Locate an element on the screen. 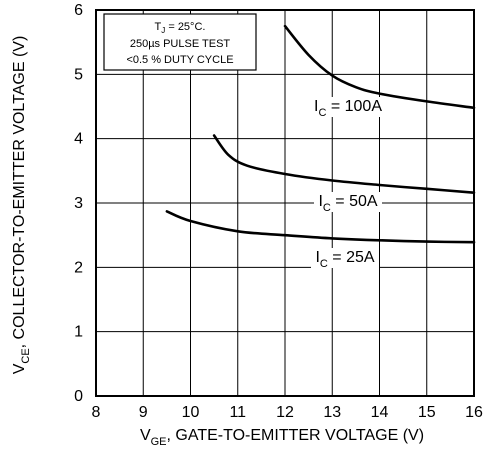 Image resolution: width=486 pixels, height=450 pixels. x-tick-label: 13 is located at coordinates (332, 412).